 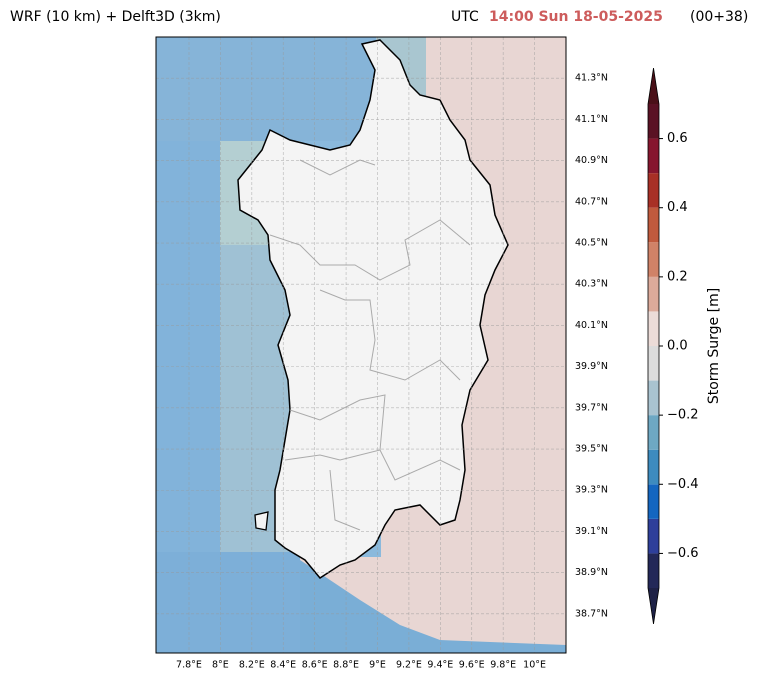 I want to click on lon-tick-label: 7.8°E, so click(x=189, y=665).